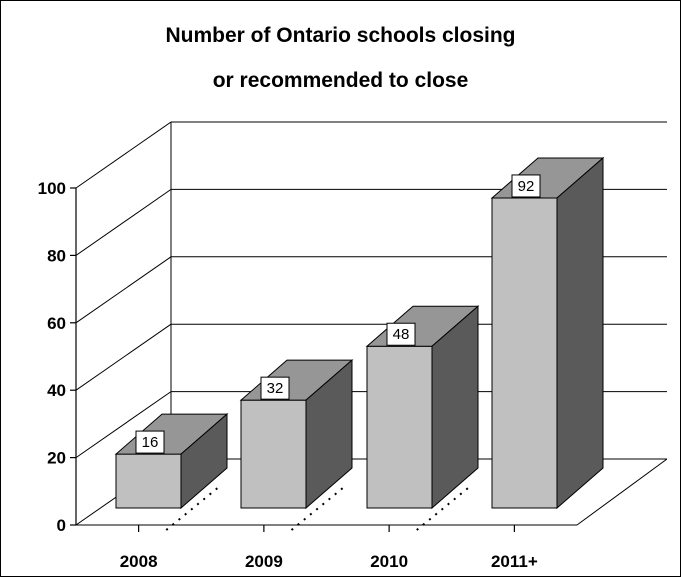  Describe the element at coordinates (329, 561) in the screenshot. I see `x-tick-labels: 2008 2009 2010 2011+` at that location.